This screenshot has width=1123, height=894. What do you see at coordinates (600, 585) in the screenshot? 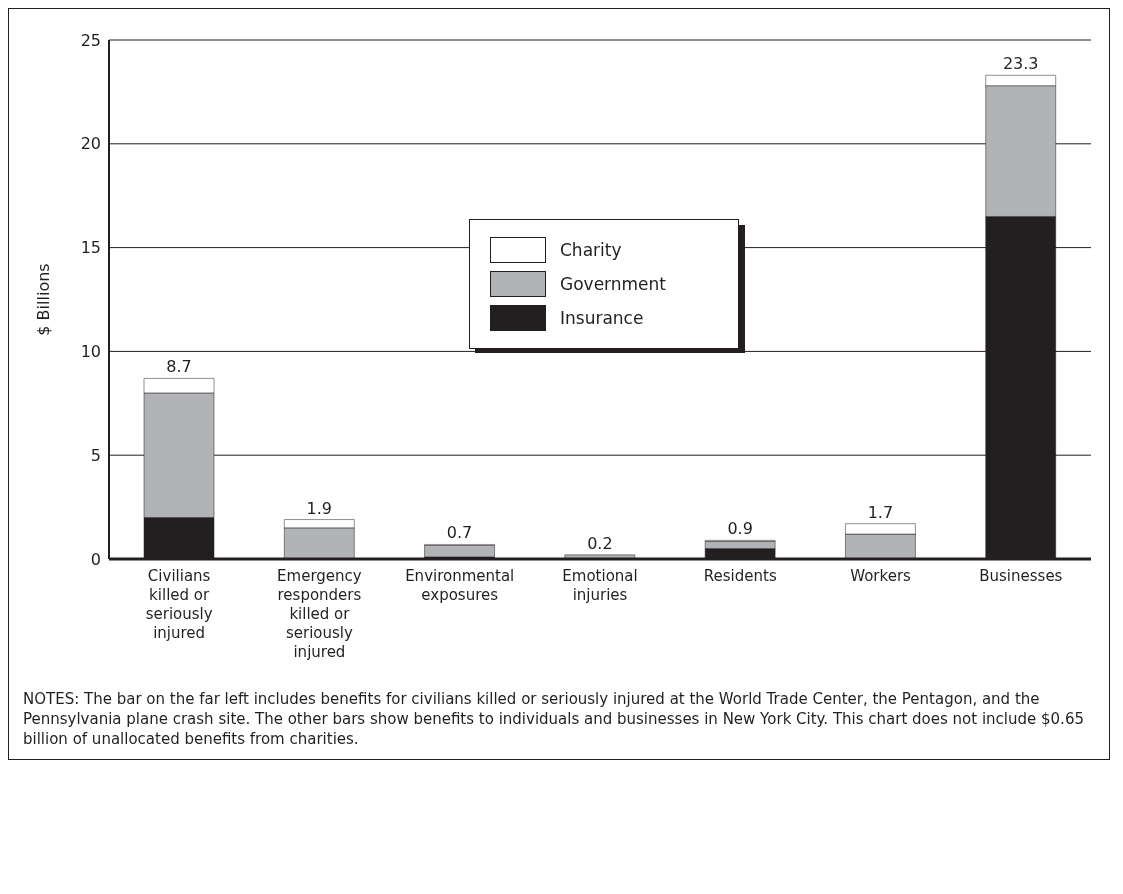
I see `x-tick-label: Emotional injuries` at bounding box center [600, 585].